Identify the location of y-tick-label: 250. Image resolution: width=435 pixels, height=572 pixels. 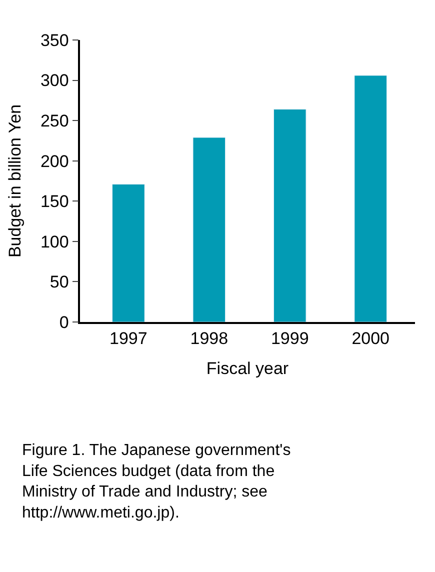
(54, 121).